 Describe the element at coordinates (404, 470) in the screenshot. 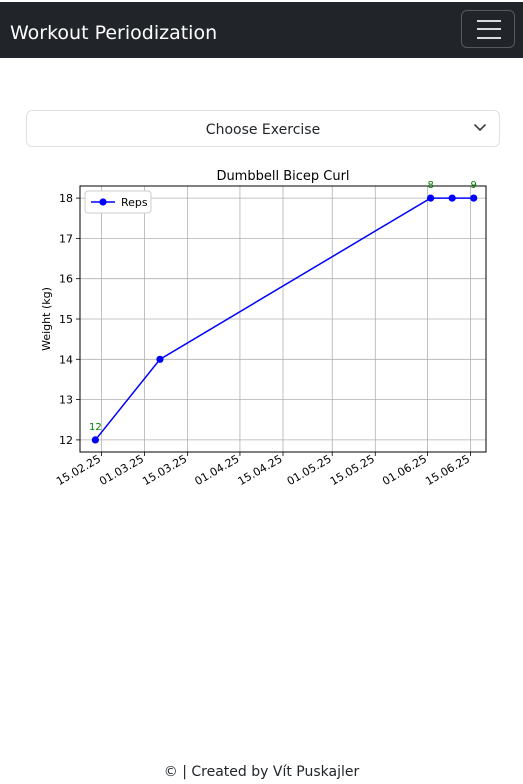

I see `x-tick-label: 01.06.25` at that location.